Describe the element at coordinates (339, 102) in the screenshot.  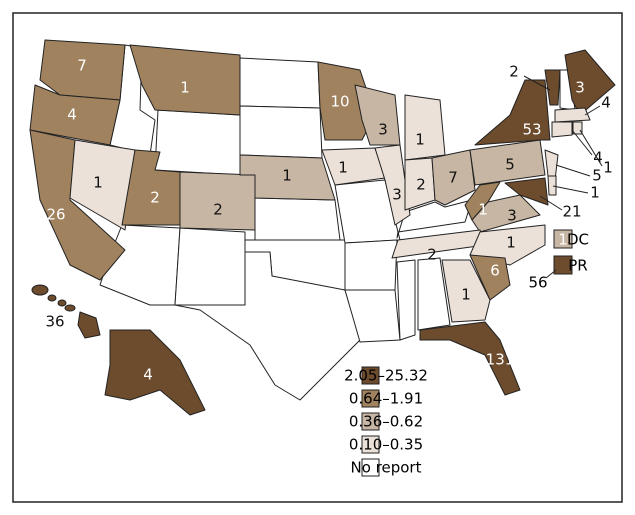
I see `state-value: 10` at that location.